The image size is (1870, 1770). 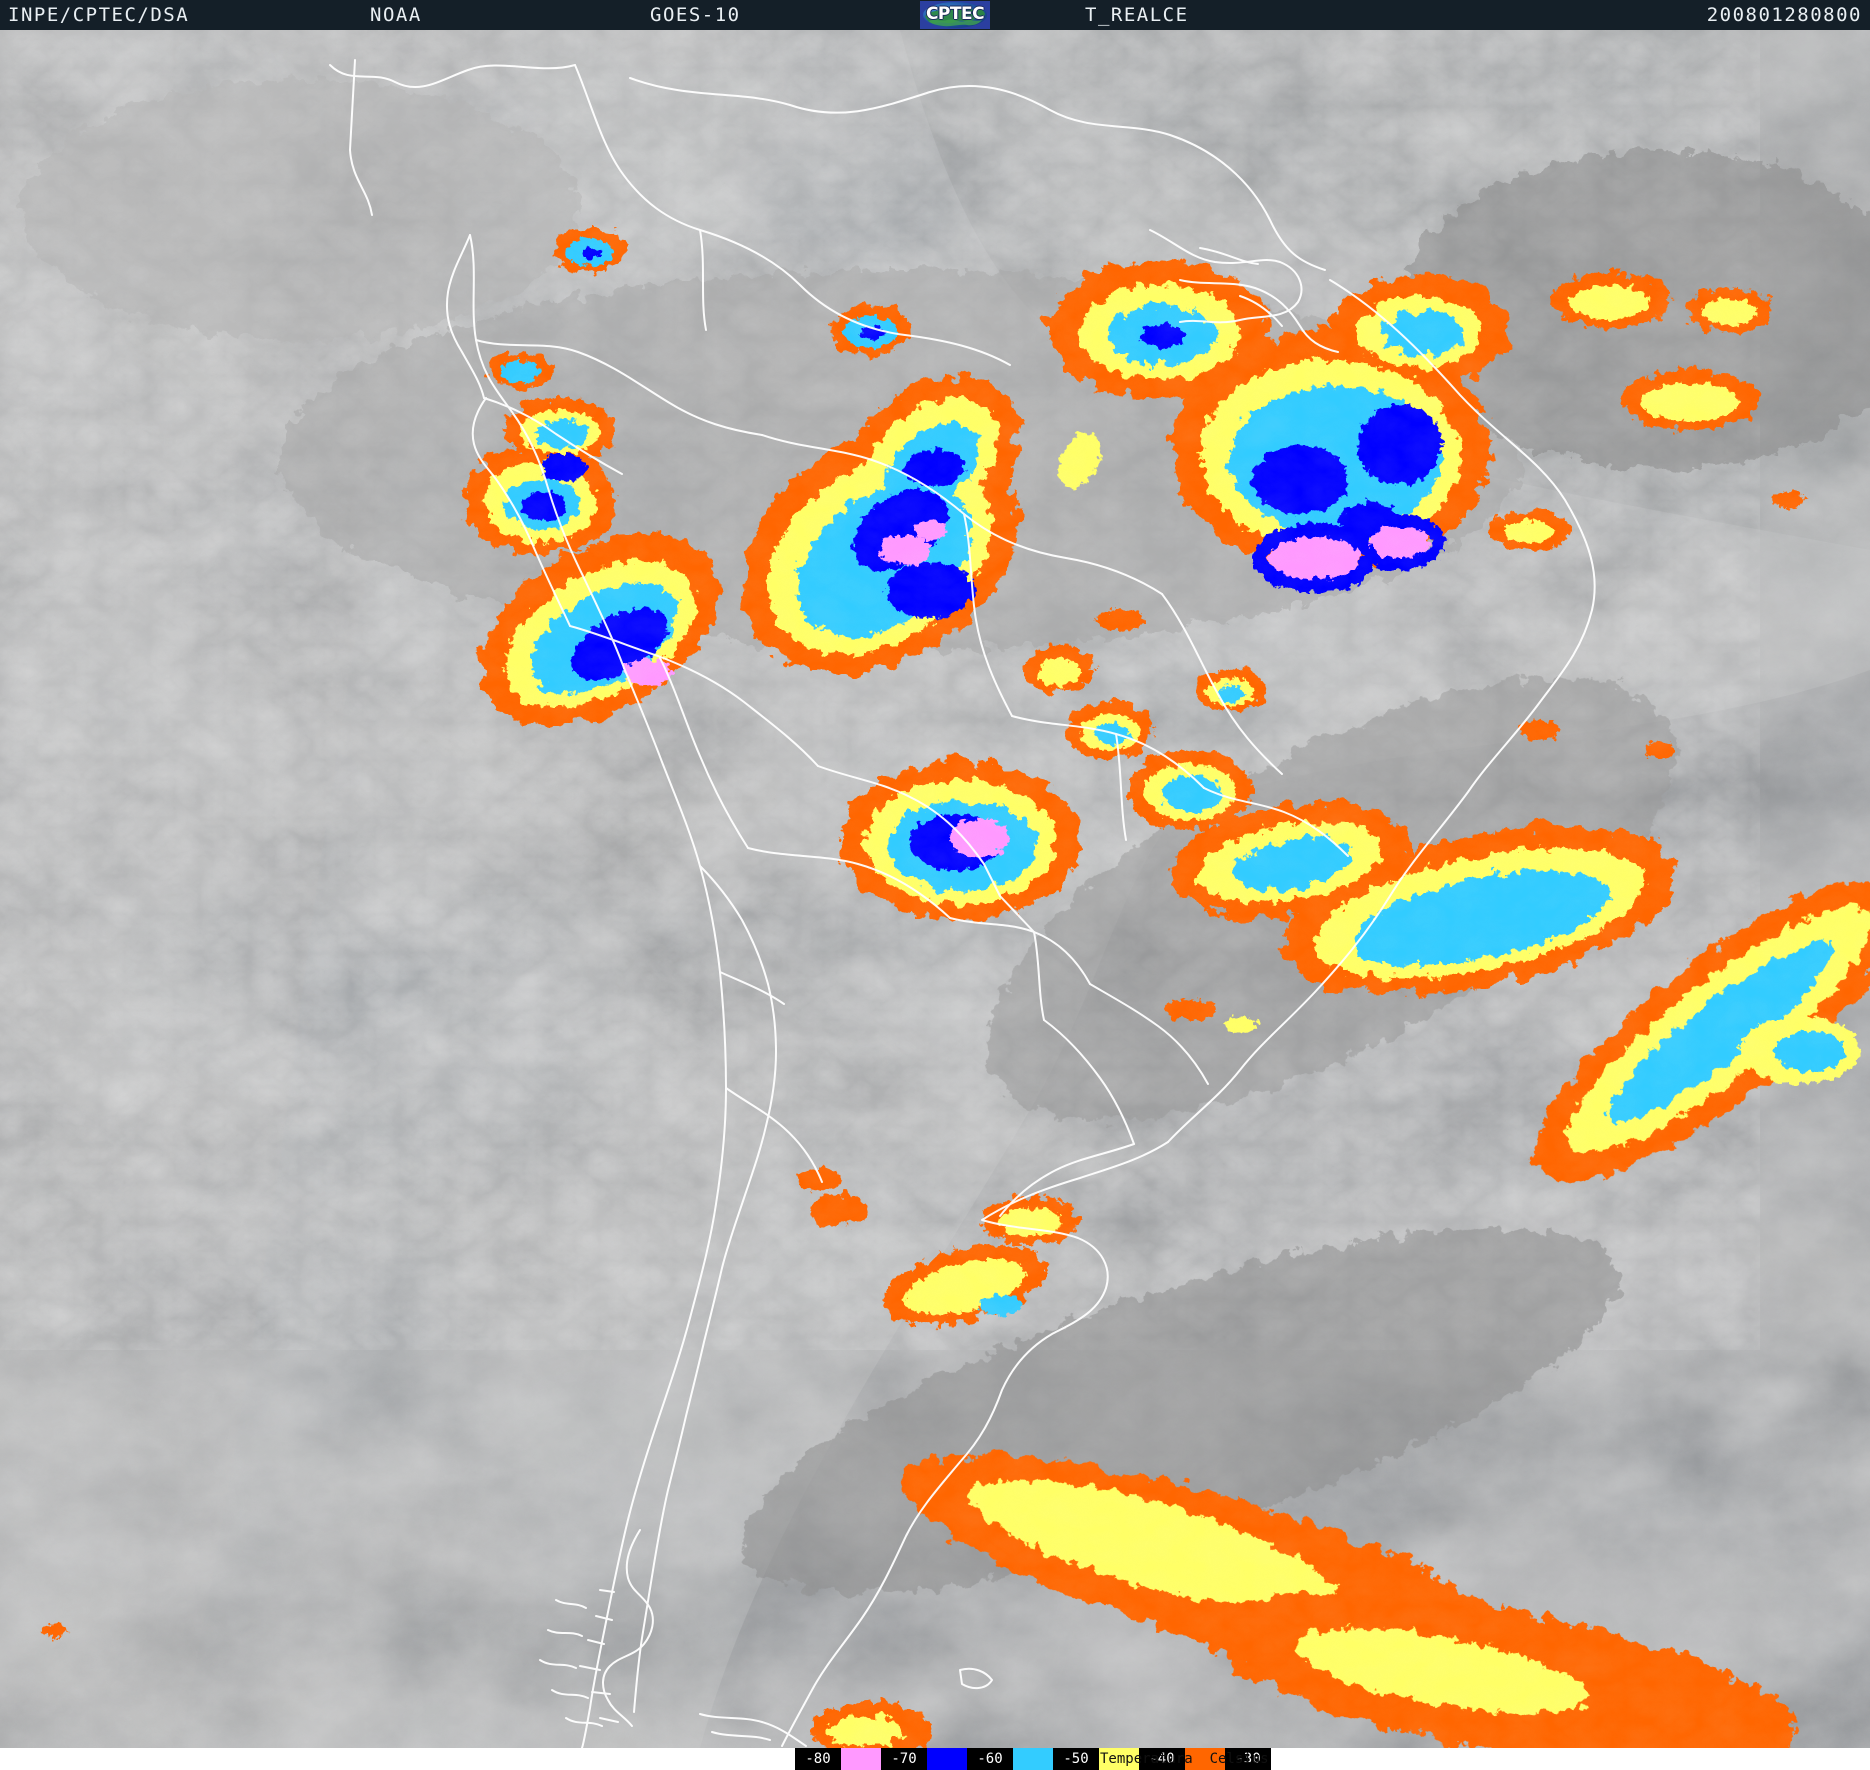 I want to click on globe-icon, so click(x=955, y=15).